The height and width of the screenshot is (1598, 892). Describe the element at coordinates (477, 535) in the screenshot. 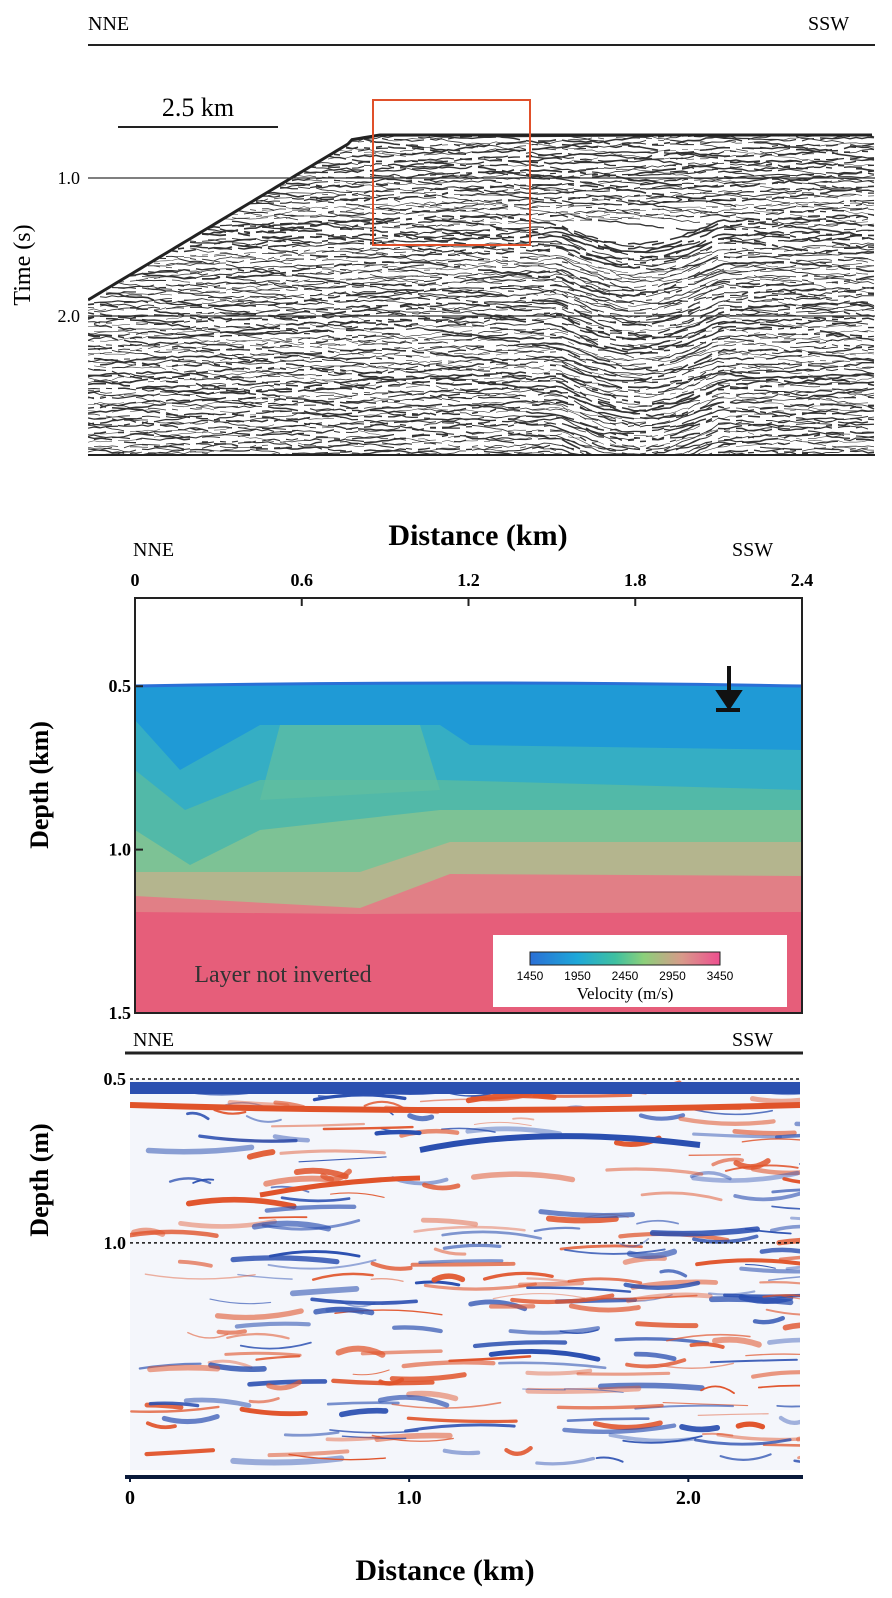

I see `x-axis-title: Distance (km)` at that location.